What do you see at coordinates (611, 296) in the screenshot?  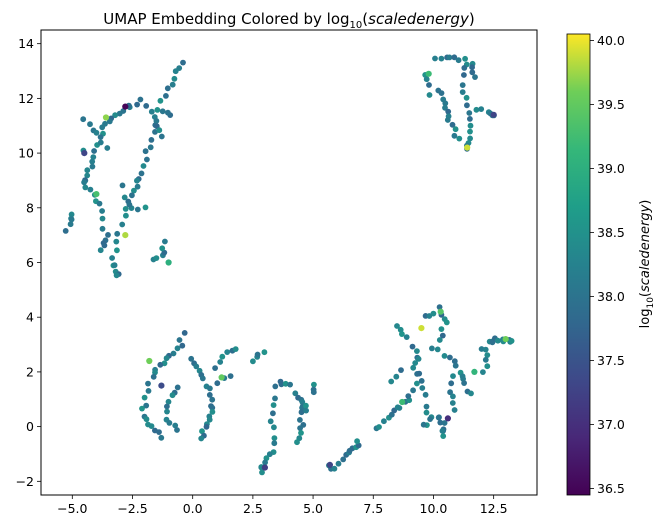 I see `colorbar-tick-label: 38.0` at bounding box center [611, 296].